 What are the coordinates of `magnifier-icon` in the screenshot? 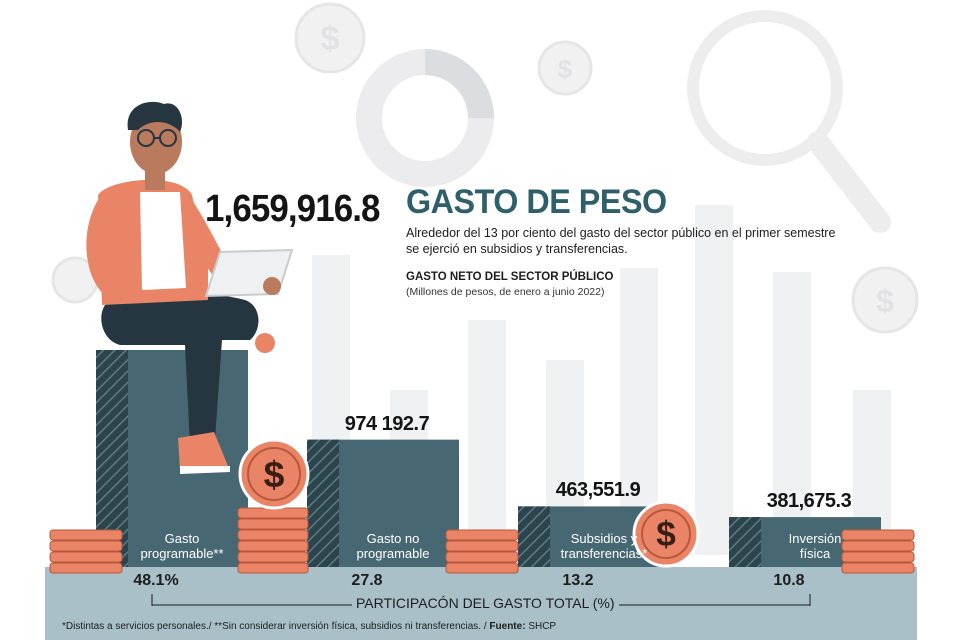 It's located at (789, 121).